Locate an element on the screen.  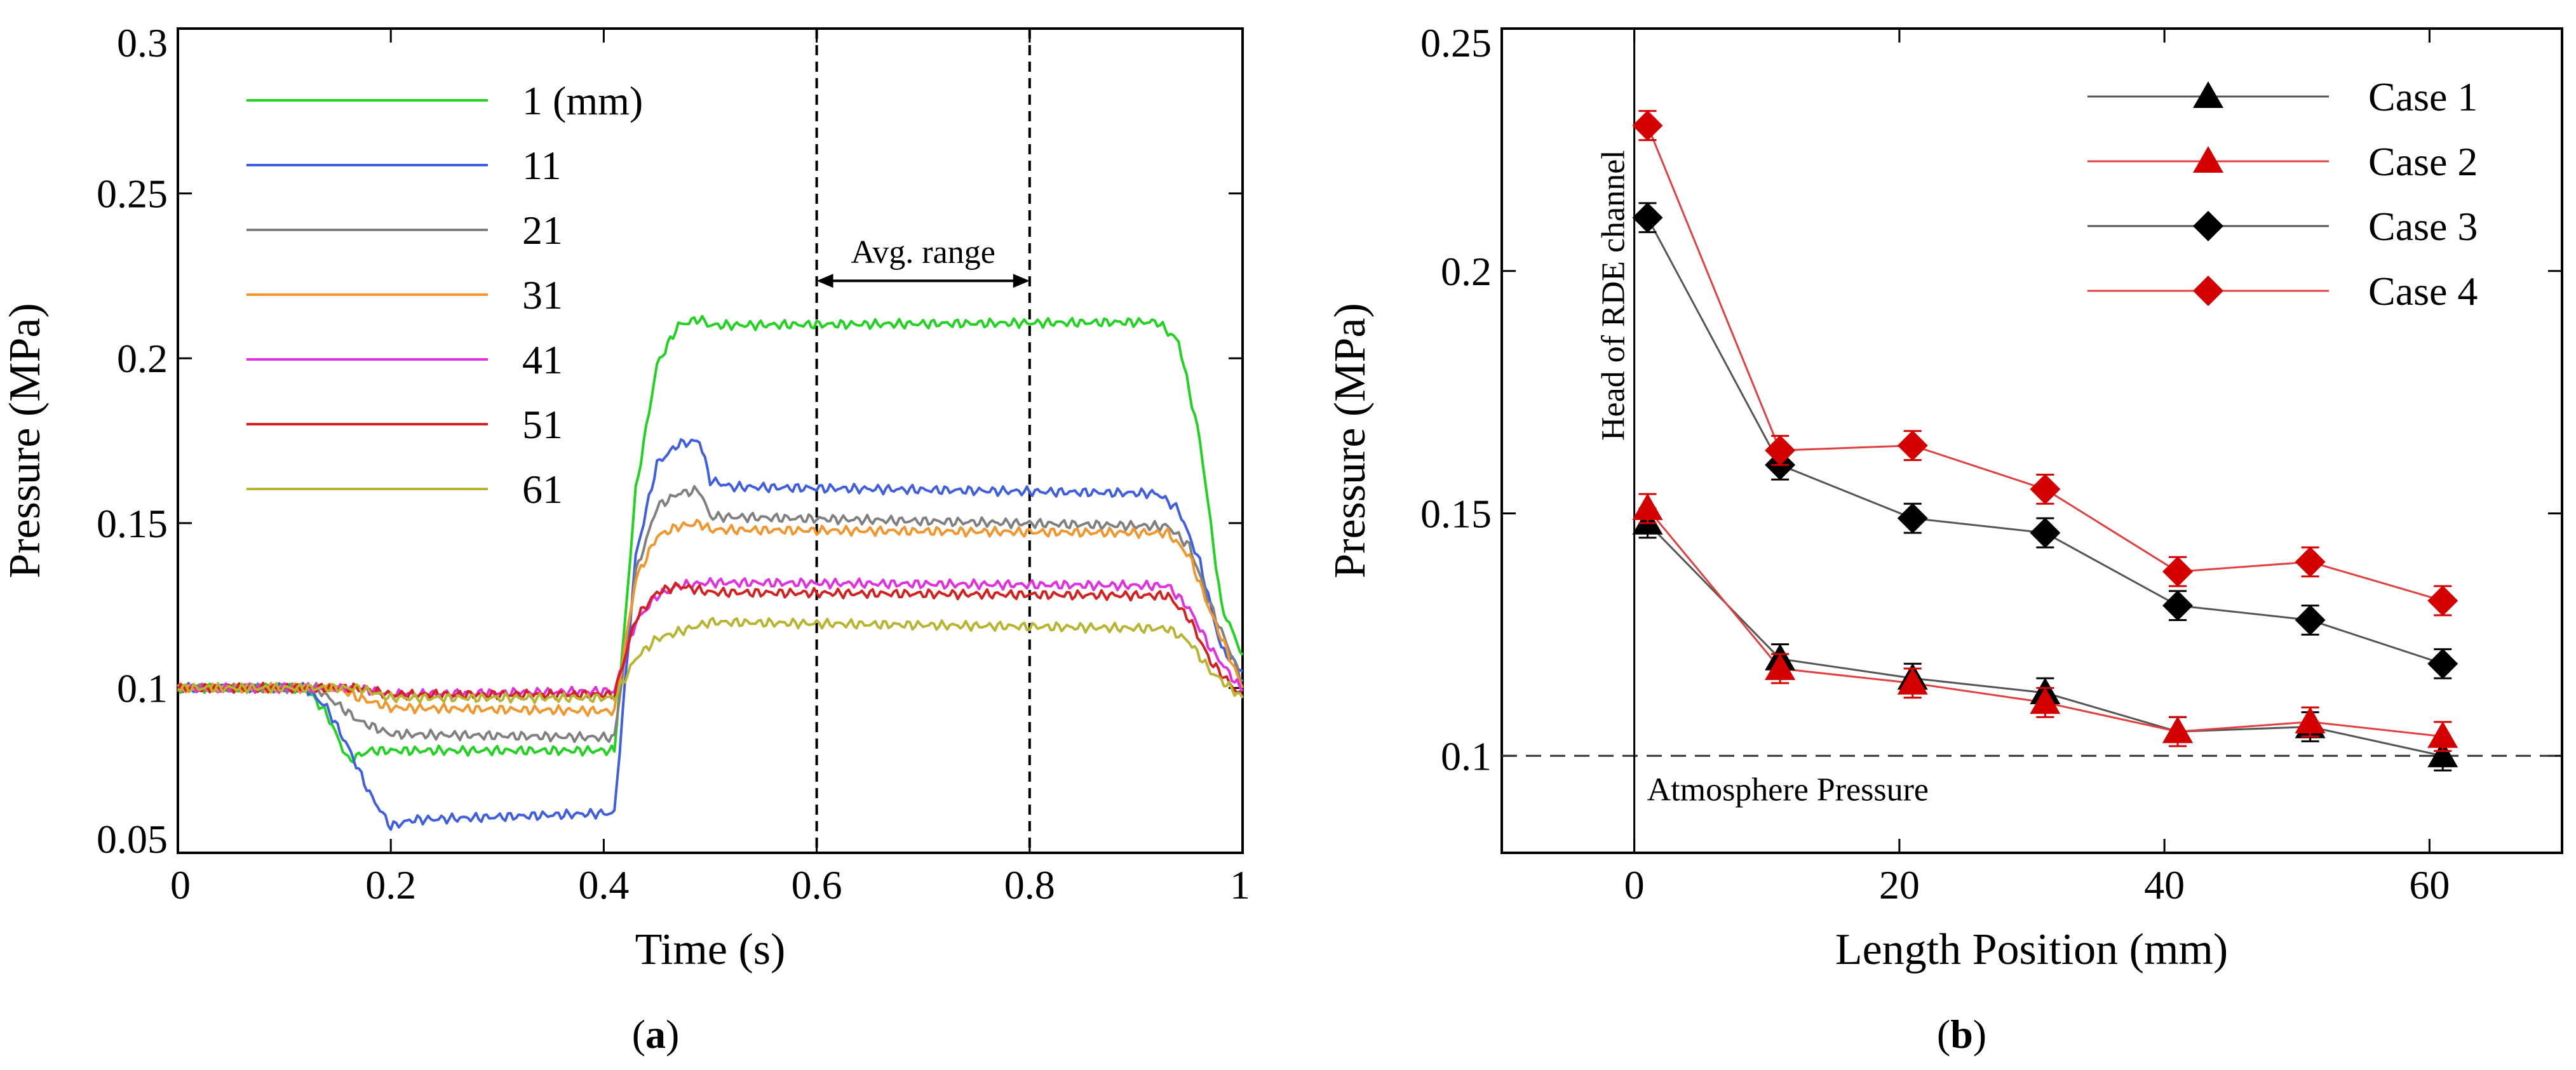
panel-b-channel-head-label: Head of RDE channel is located at coordinates (1614, 295).